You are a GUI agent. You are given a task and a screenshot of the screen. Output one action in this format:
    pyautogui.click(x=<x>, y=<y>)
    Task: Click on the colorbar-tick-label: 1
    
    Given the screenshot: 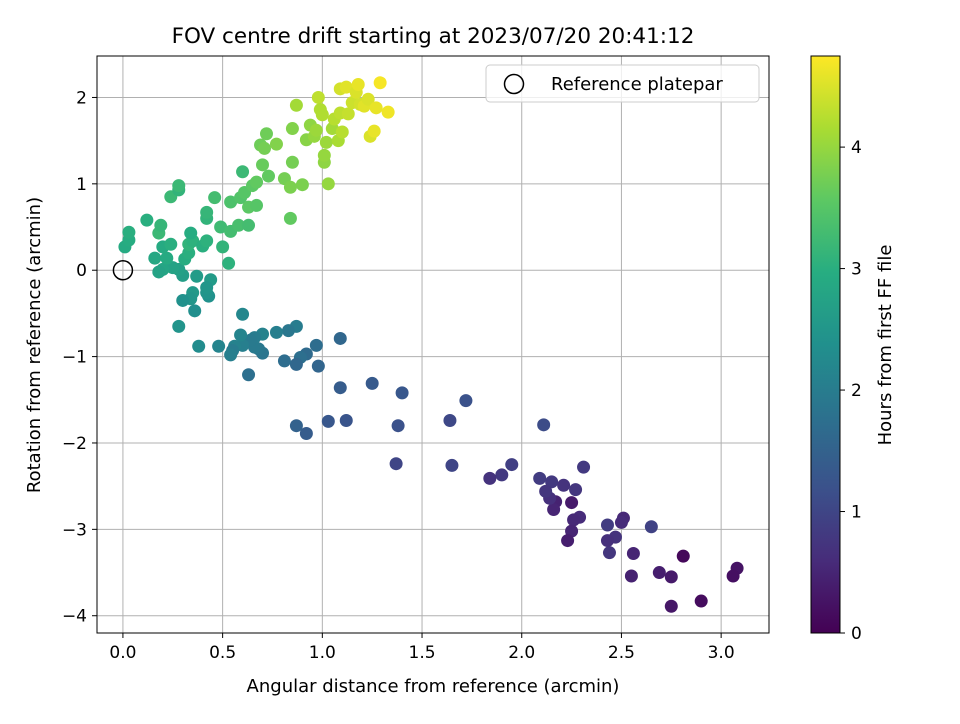 What is the action you would take?
    pyautogui.click(x=856, y=513)
    